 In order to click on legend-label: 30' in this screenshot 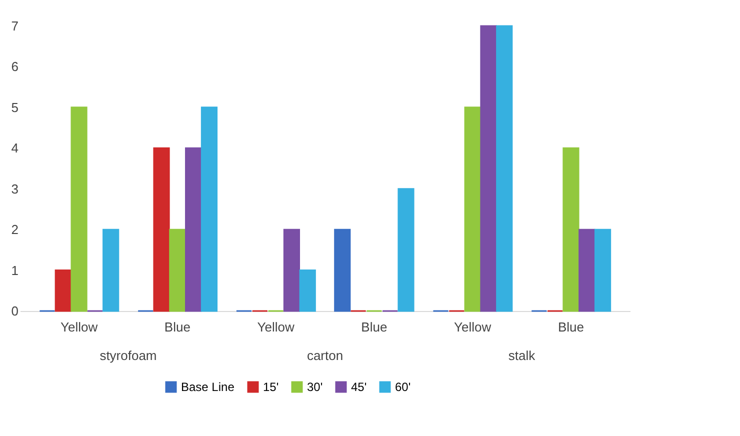, I will do `click(315, 387)`.